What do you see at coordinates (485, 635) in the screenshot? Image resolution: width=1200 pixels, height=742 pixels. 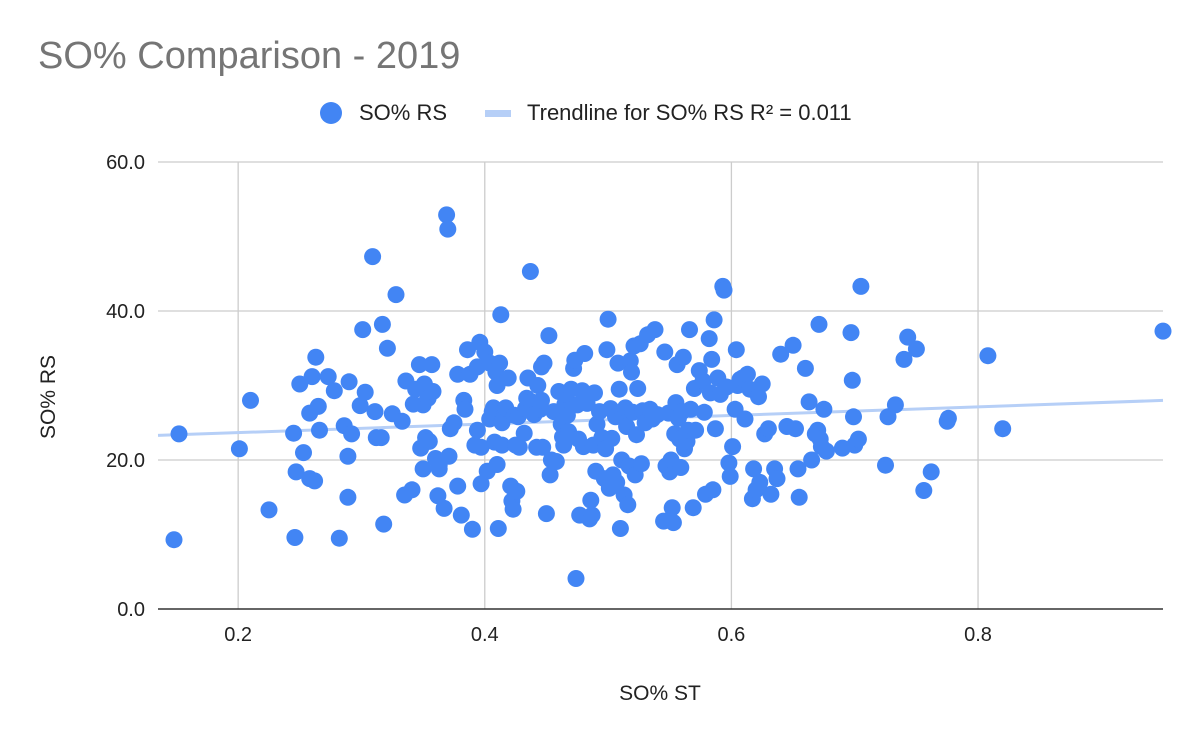 I see `x-tick-label: 0.4` at bounding box center [485, 635].